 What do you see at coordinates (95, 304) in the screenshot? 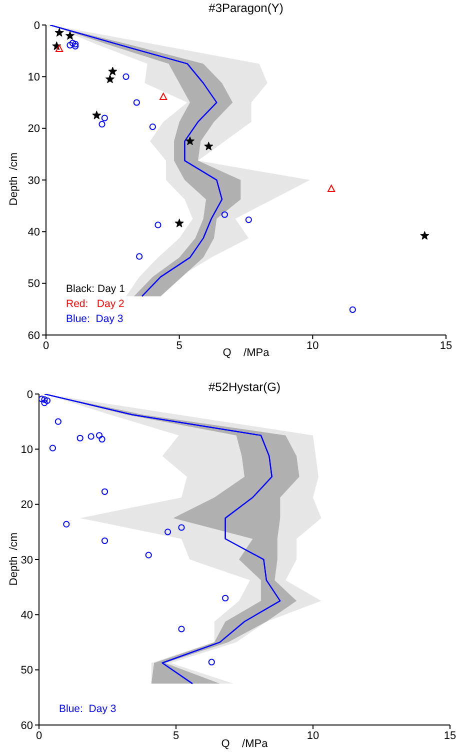
I see `text: Red: Day 2` at bounding box center [95, 304].